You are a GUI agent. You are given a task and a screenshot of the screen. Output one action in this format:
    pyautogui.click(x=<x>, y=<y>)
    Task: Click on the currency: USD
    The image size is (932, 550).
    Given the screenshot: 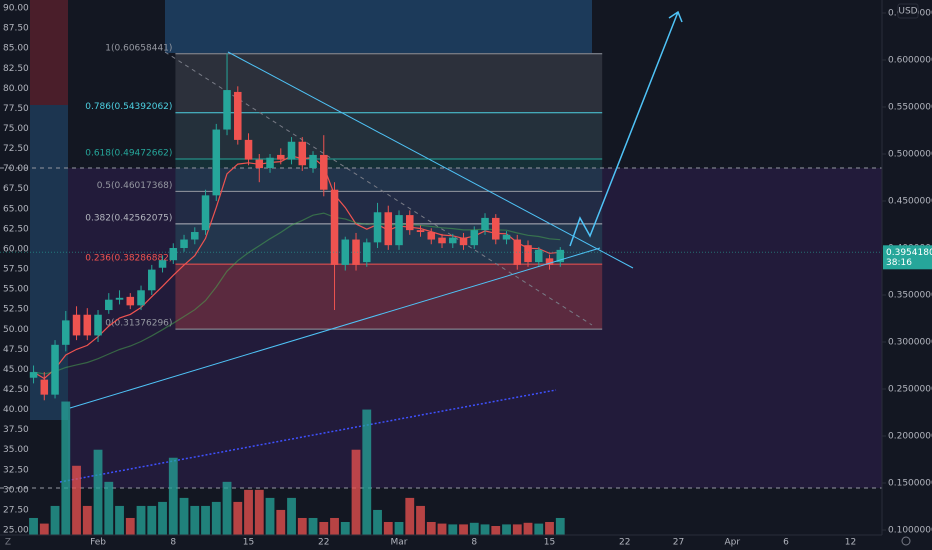 What is the action you would take?
    pyautogui.click(x=907, y=12)
    